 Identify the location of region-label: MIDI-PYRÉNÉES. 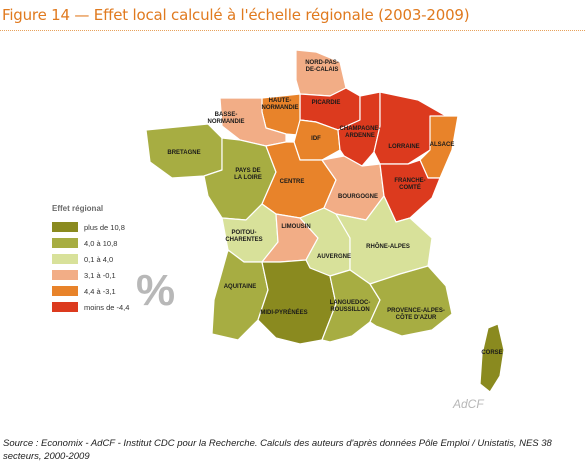
(283, 312).